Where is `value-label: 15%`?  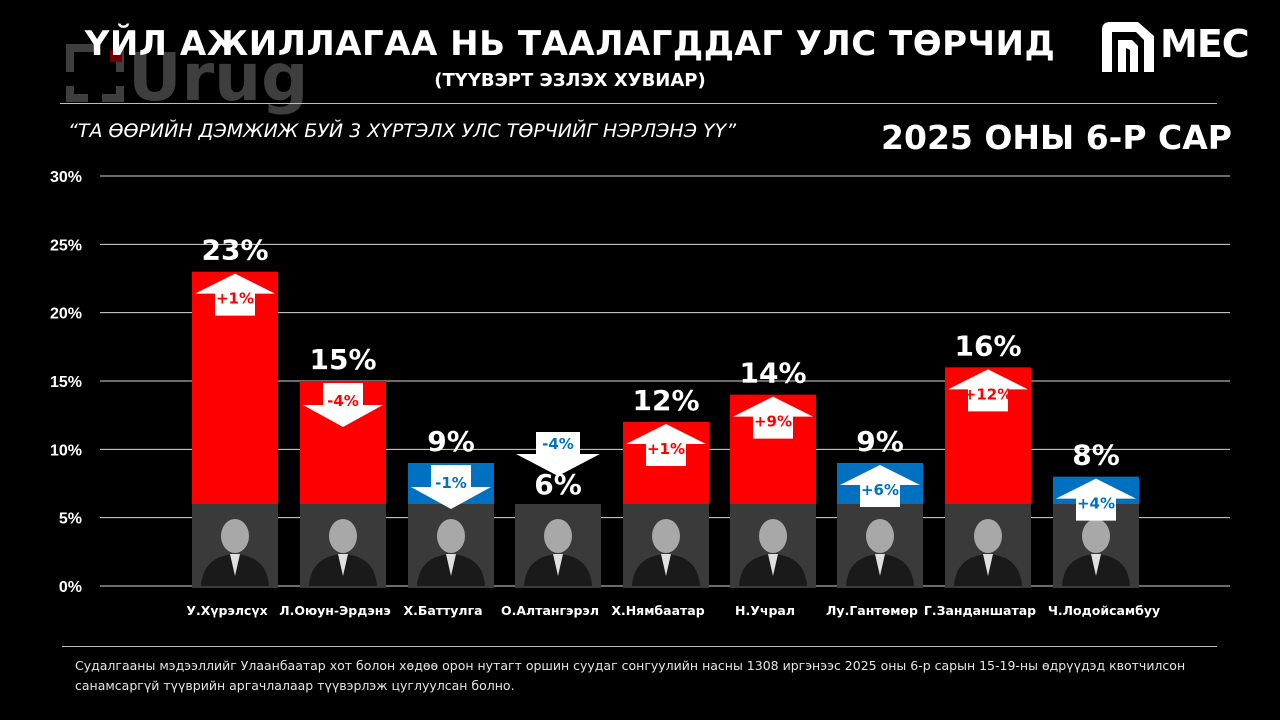
value-label: 15% is located at coordinates (342, 359).